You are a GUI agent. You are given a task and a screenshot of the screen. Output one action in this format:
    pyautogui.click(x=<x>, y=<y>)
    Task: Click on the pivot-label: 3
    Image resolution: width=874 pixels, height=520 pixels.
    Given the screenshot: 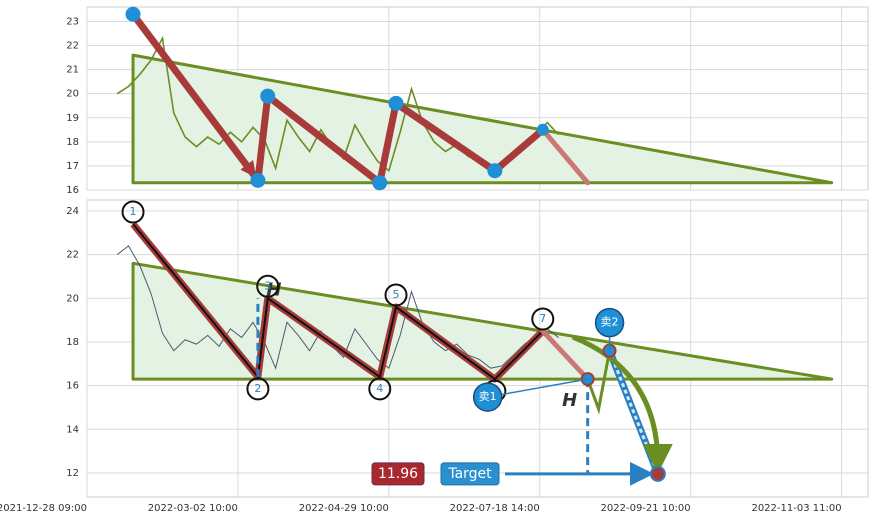 What is the action you would take?
    pyautogui.click(x=267, y=285)
    